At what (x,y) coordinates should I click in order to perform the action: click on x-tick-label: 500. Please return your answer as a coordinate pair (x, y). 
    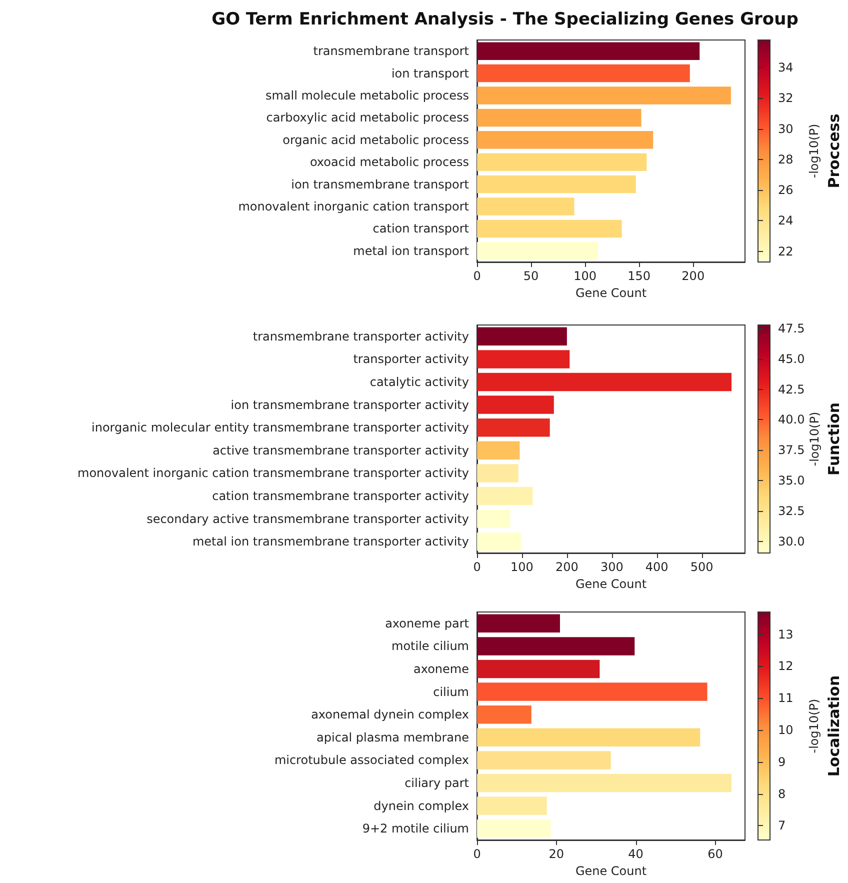
    Looking at the image, I should click on (702, 567).